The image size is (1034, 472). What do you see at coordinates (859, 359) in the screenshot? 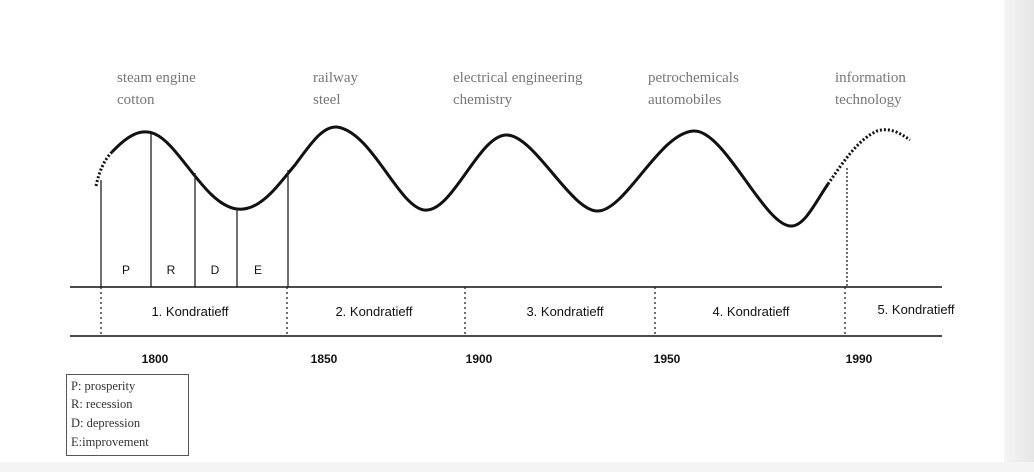
I see `year-1990: 1990` at bounding box center [859, 359].